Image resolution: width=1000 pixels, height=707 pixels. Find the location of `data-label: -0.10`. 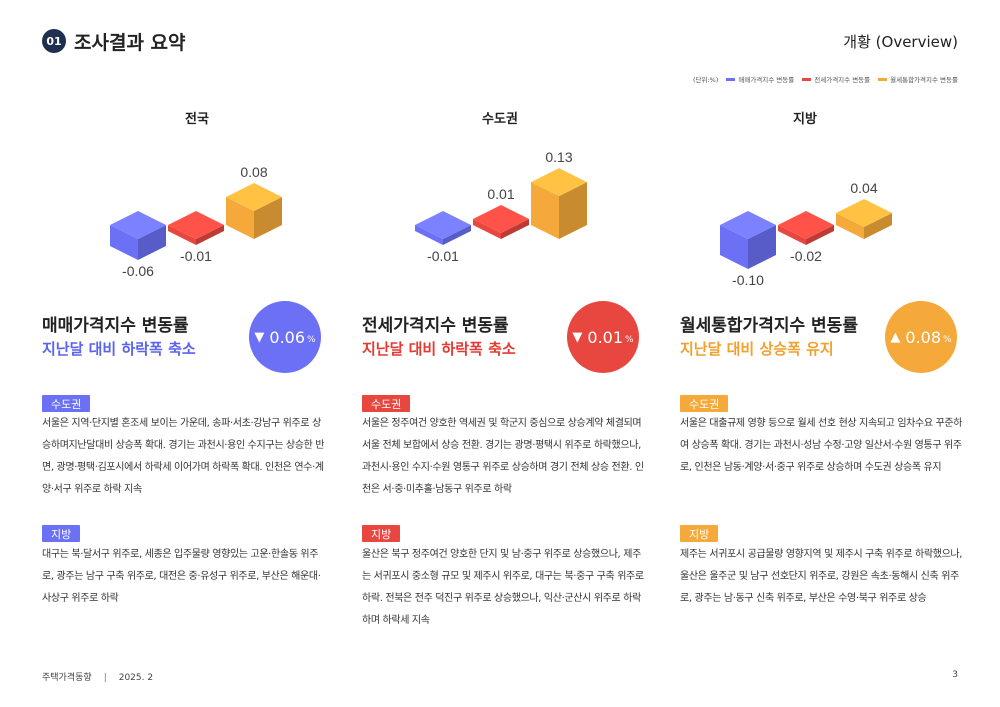

data-label: -0.10 is located at coordinates (748, 280).